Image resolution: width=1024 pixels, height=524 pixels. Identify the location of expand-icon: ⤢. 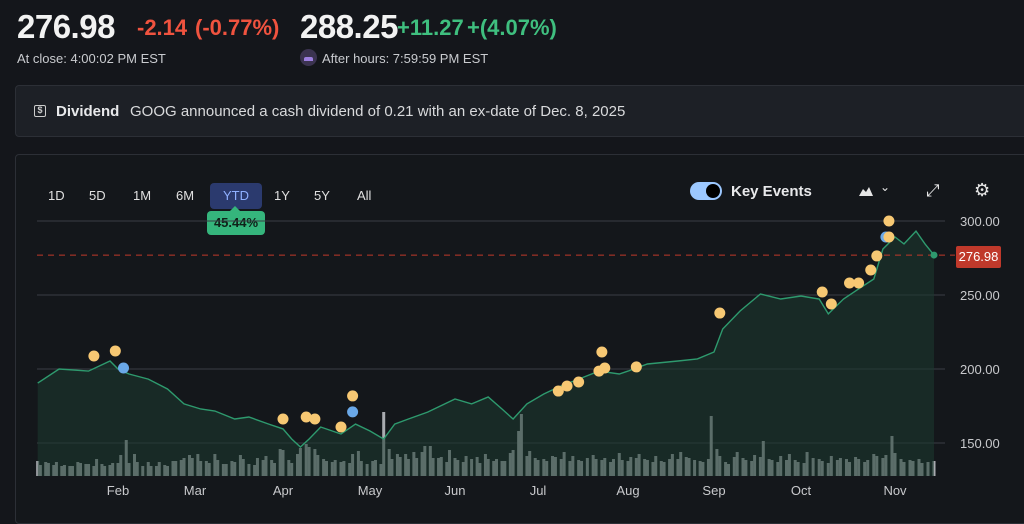
(933, 190).